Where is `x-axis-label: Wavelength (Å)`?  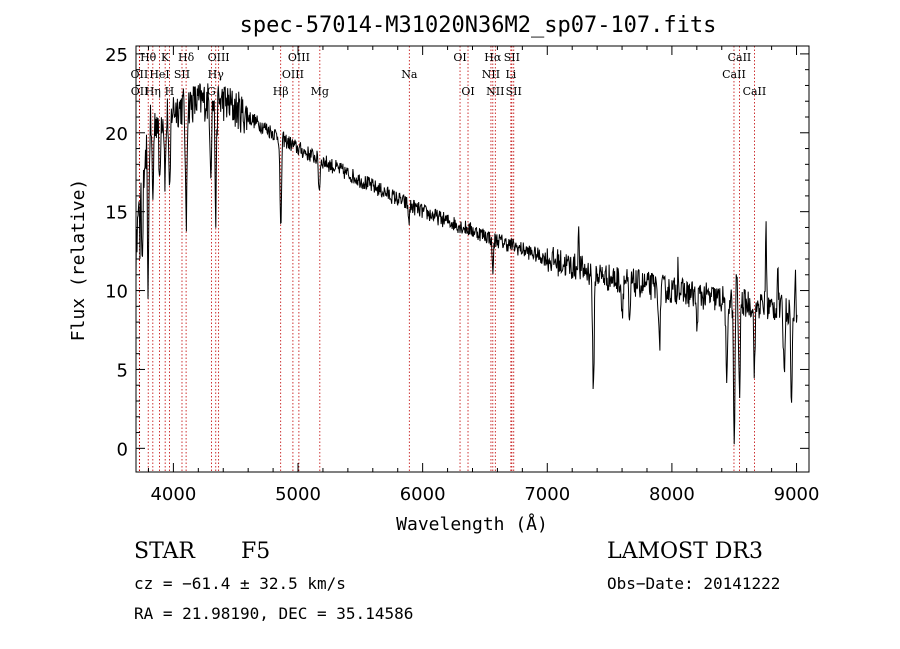 x-axis-label: Wavelength (Å) is located at coordinates (472, 524).